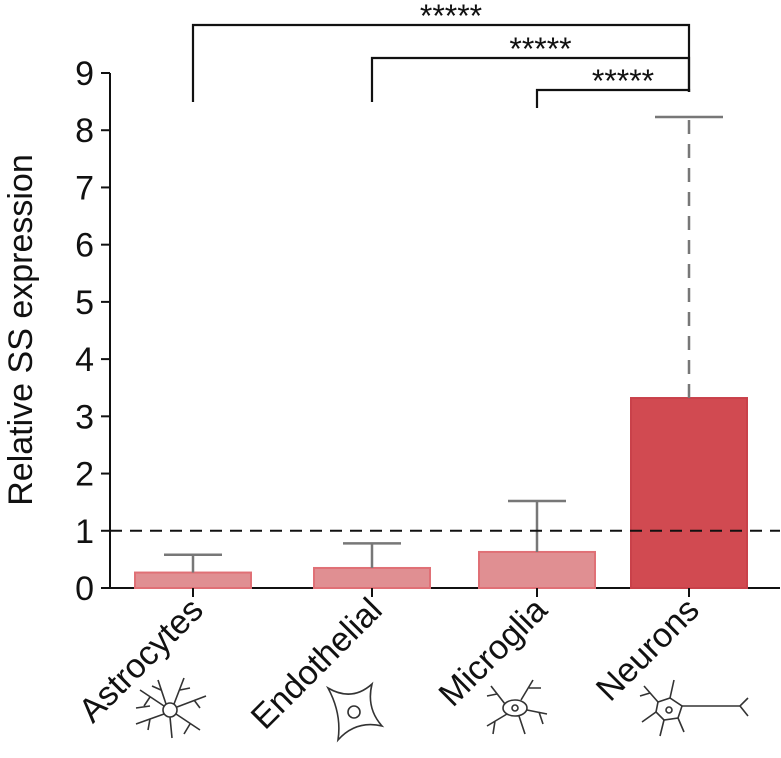 This screenshot has width=781, height=758. I want to click on x-tick-label: Endothelial, so click(317, 664).